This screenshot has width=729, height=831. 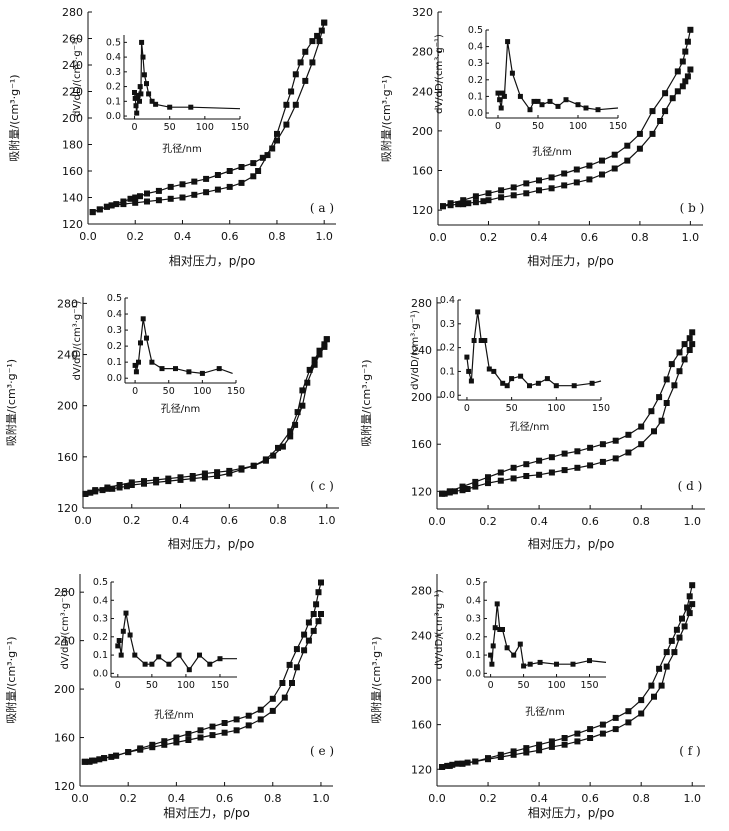 I want to click on panel-c-x-tick-label: 0.2, so click(x=132, y=520).